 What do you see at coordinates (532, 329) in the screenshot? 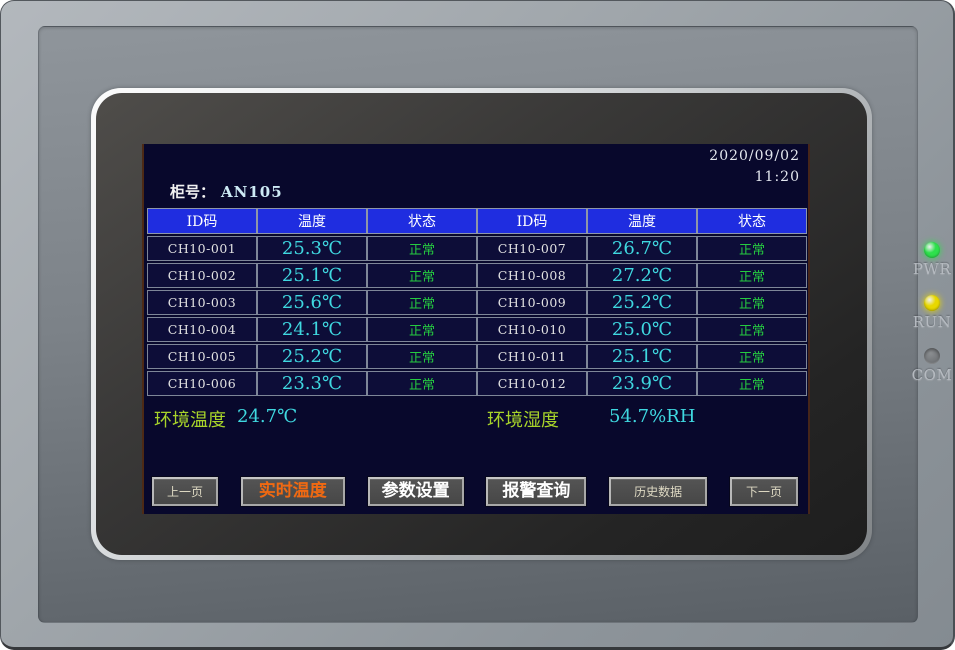
I see `channel-id-cell: CH10-010` at bounding box center [532, 329].